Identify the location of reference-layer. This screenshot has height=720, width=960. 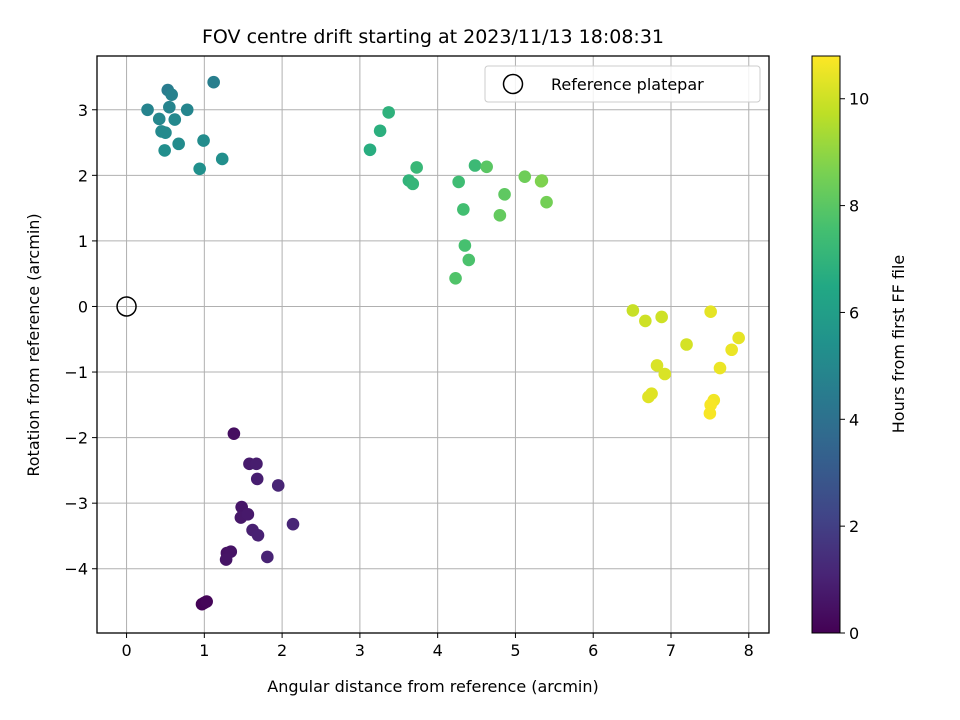
(126, 306).